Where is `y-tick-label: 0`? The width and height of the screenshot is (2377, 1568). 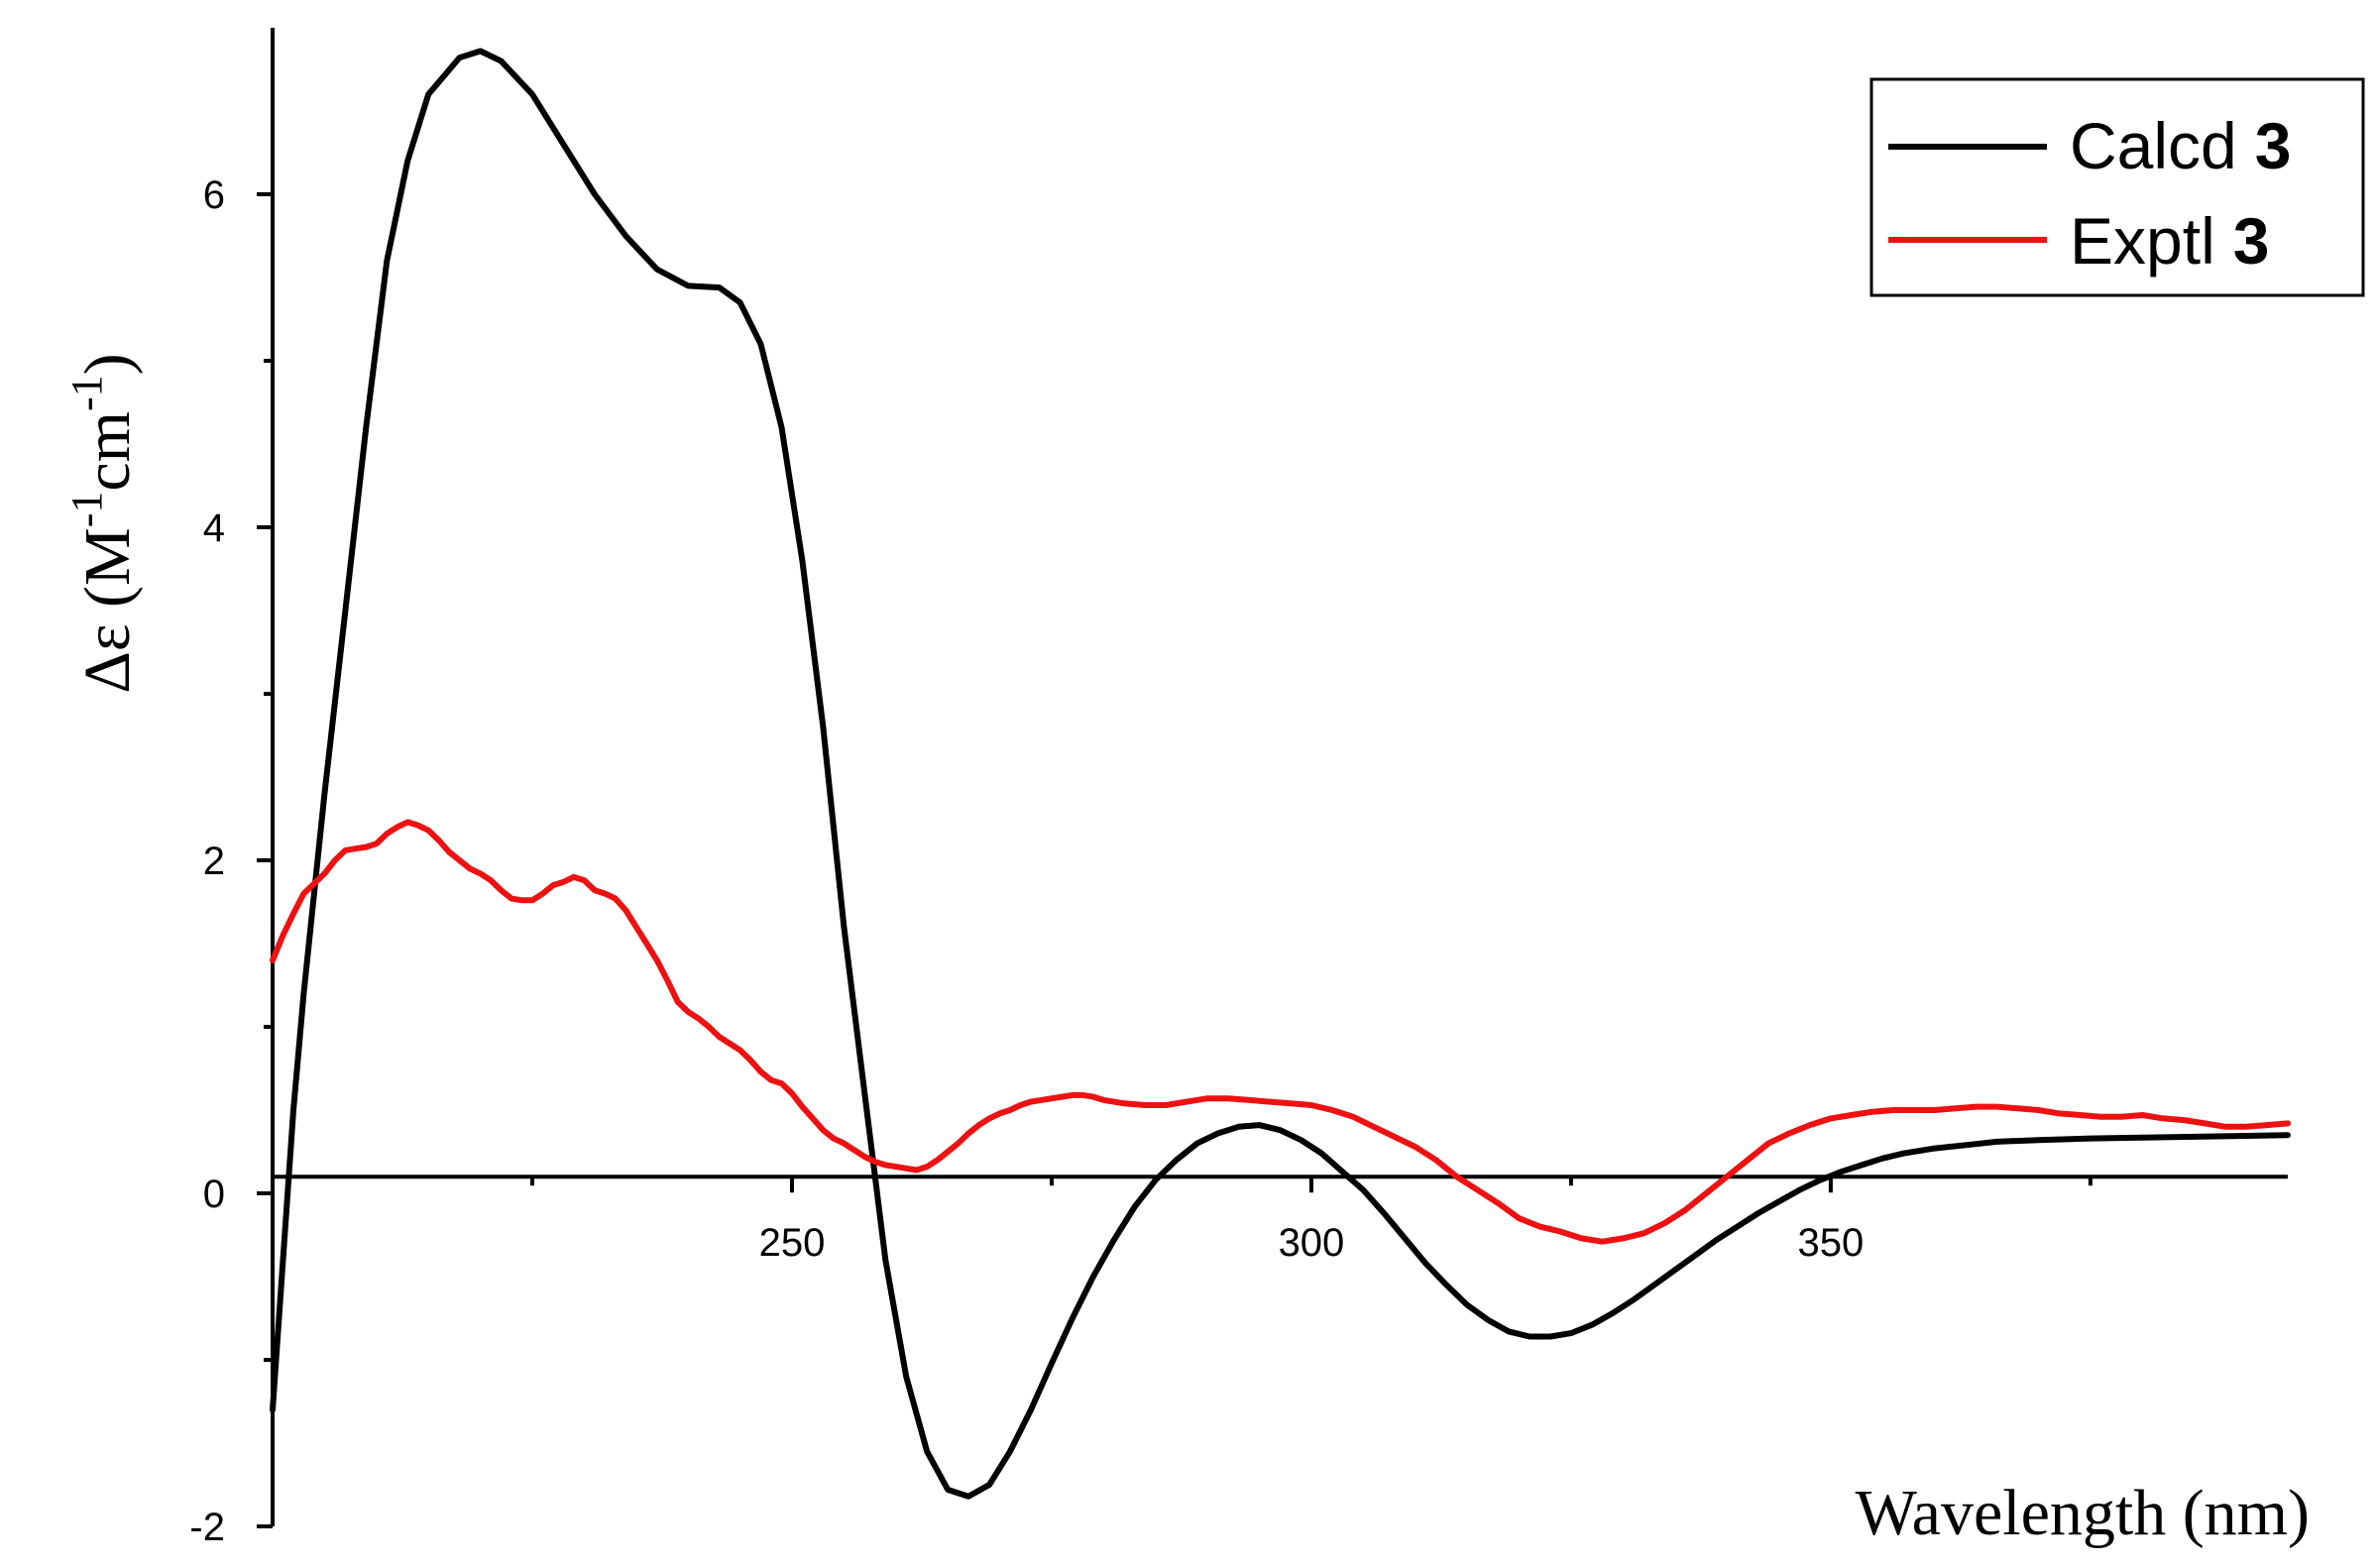 y-tick-label: 0 is located at coordinates (214, 1194).